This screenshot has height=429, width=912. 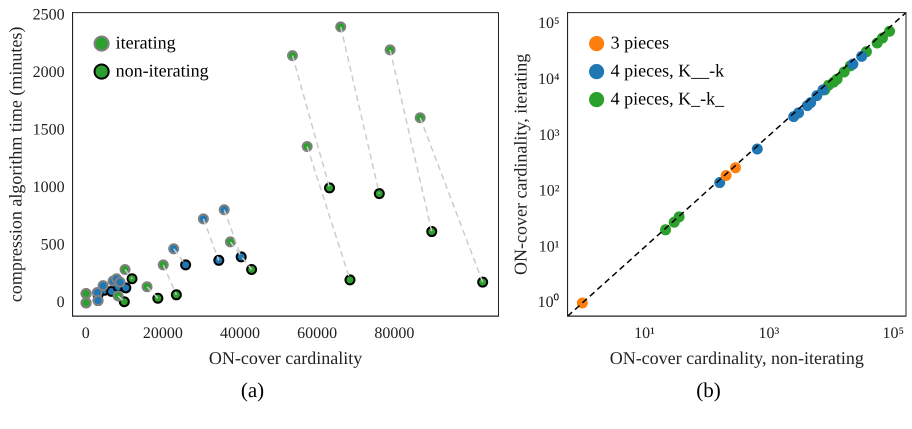 I want to click on text: (b), so click(x=708, y=390).